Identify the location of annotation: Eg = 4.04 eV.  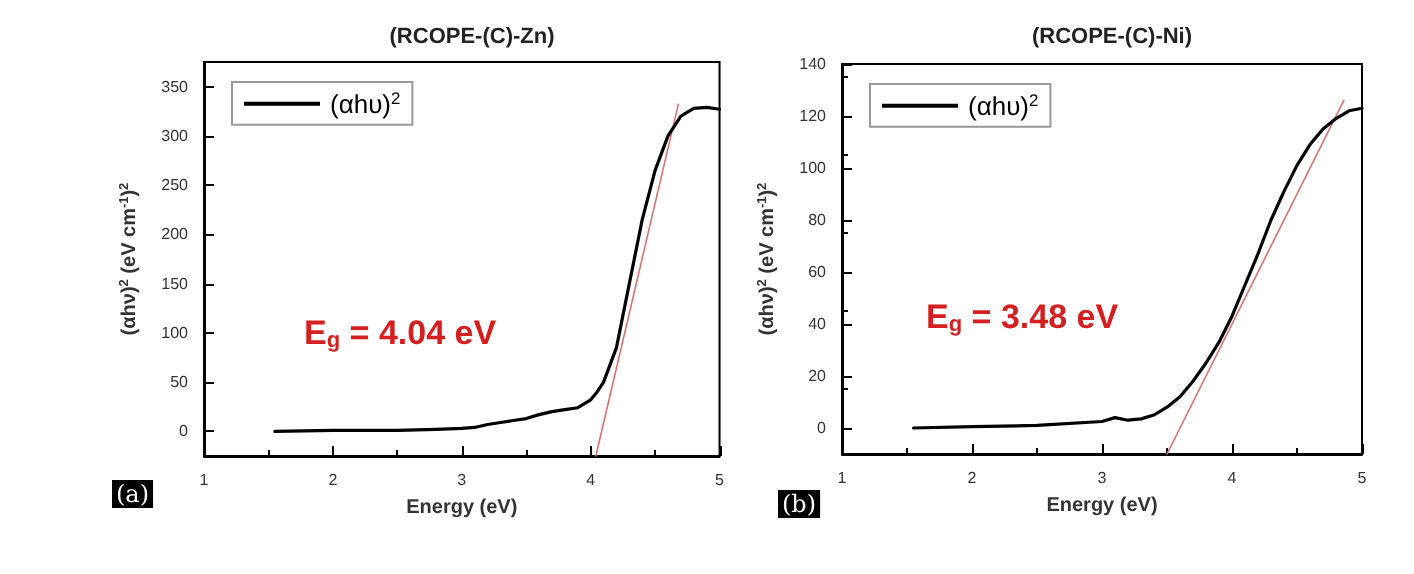
(401, 333).